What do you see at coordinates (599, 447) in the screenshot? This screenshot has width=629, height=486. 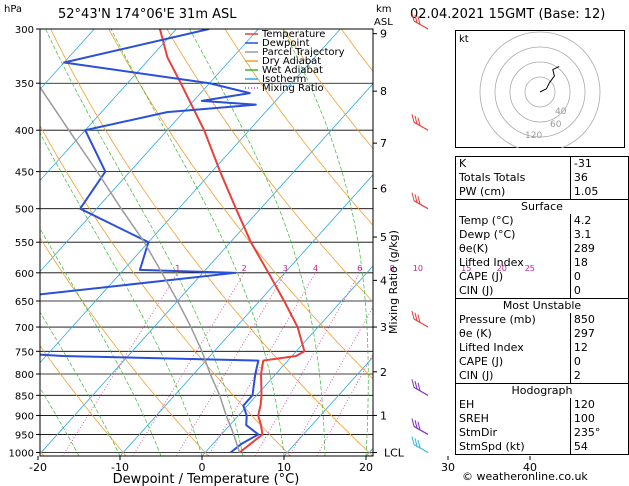 I see `stmspd-value: 54` at bounding box center [599, 447].